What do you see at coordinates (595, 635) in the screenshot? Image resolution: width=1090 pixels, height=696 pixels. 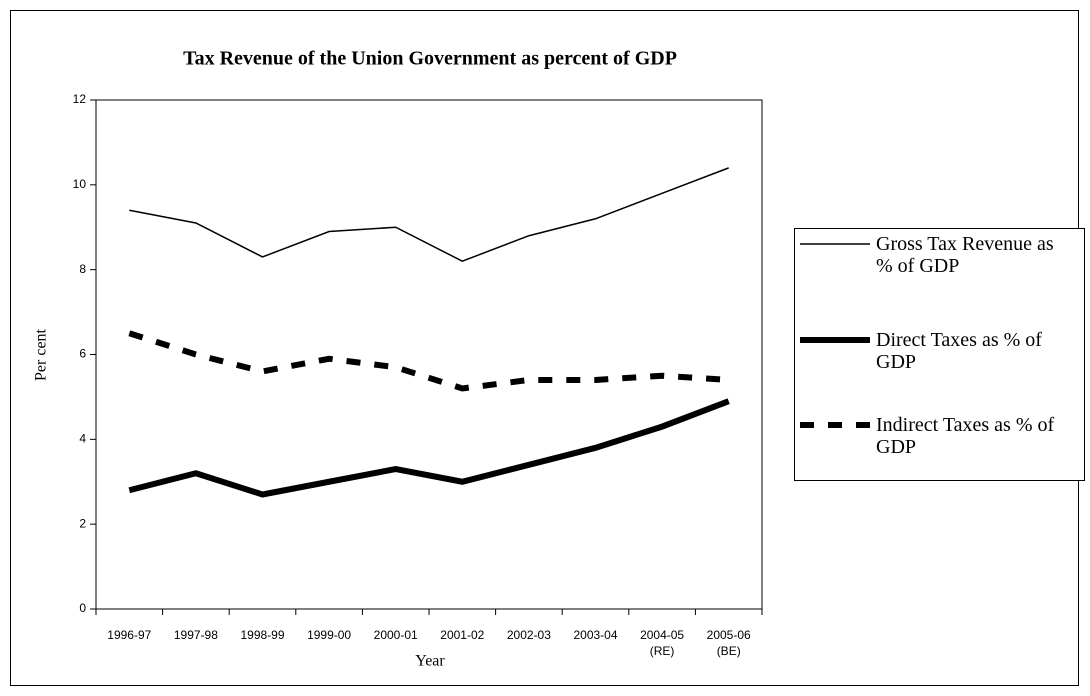 I see `x-tick-label: 2003-04` at bounding box center [595, 635].